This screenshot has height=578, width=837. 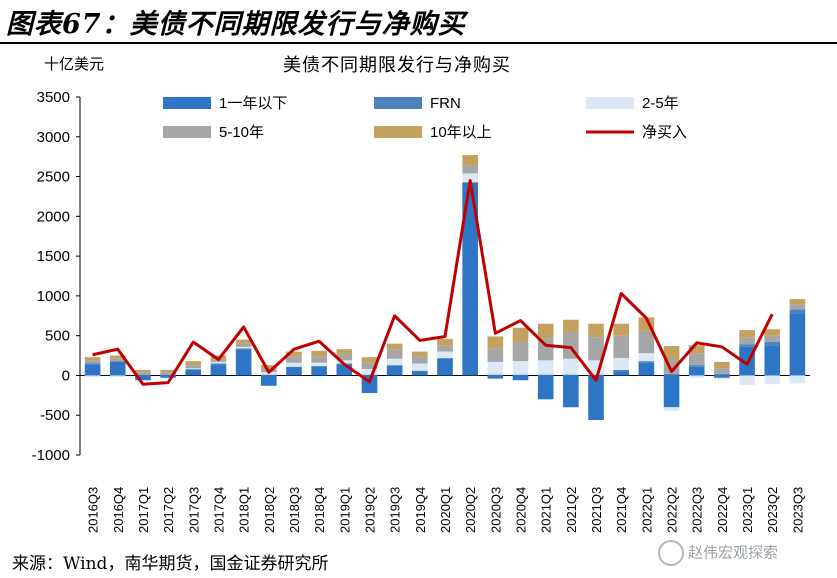 What do you see at coordinates (369, 510) in the screenshot?
I see `x-tick-label: 2019Q2` at bounding box center [369, 510].